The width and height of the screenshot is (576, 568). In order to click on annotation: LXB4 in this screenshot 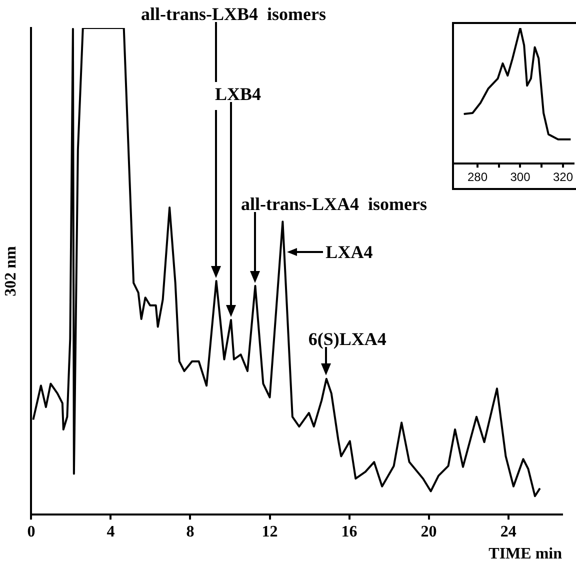, I will do `click(238, 94)`.